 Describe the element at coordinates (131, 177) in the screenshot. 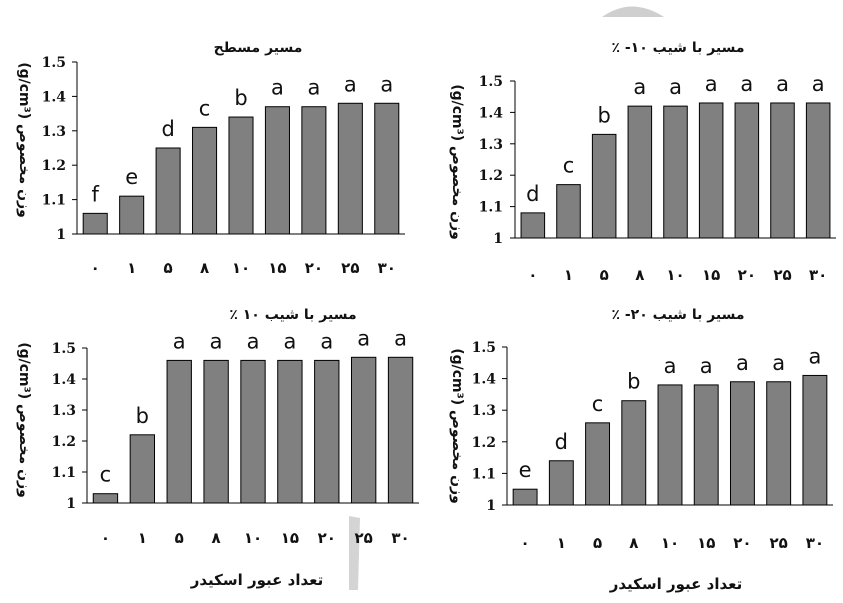

I see `bar-group-label: e` at that location.